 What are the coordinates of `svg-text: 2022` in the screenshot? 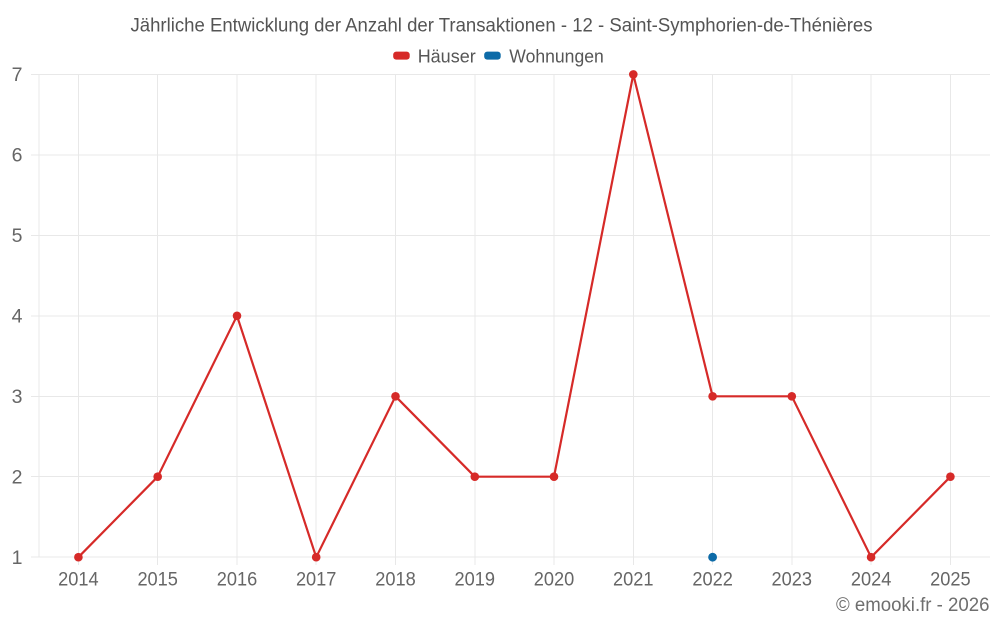 It's located at (712, 580).